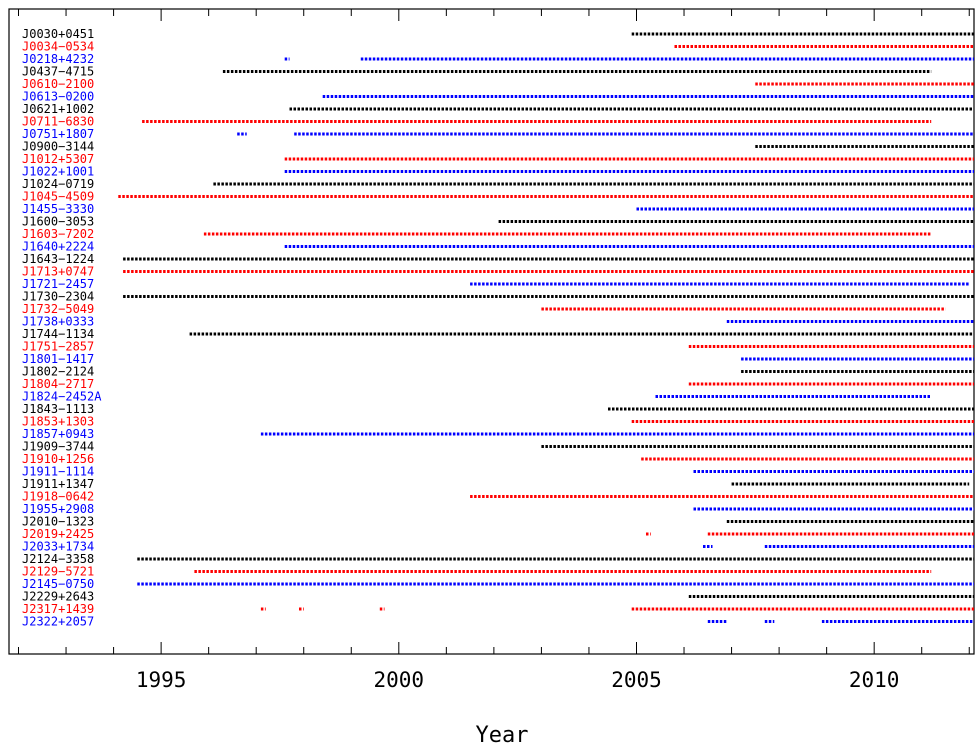 This screenshot has height=750, width=979. What do you see at coordinates (58, 97) in the screenshot?
I see `pulsar-label-j06130200: J0613−0200` at bounding box center [58, 97].